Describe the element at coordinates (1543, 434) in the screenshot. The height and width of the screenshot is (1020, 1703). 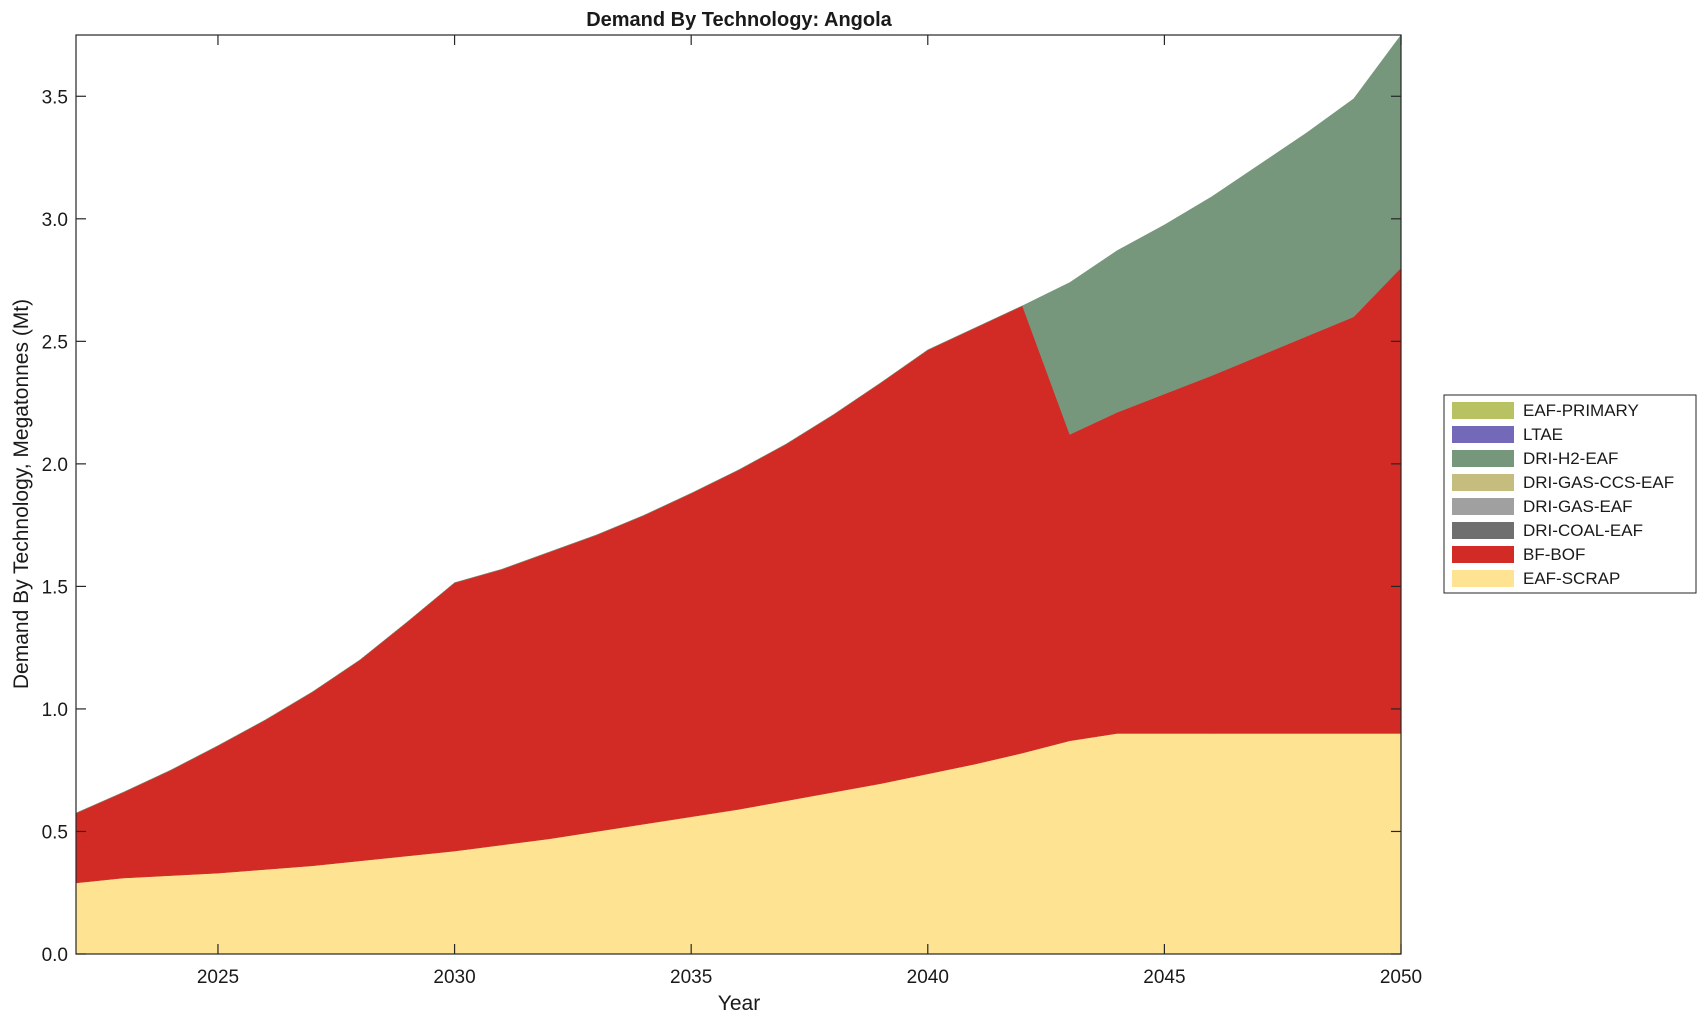
I see `legend-label-ltae: LTAE` at that location.